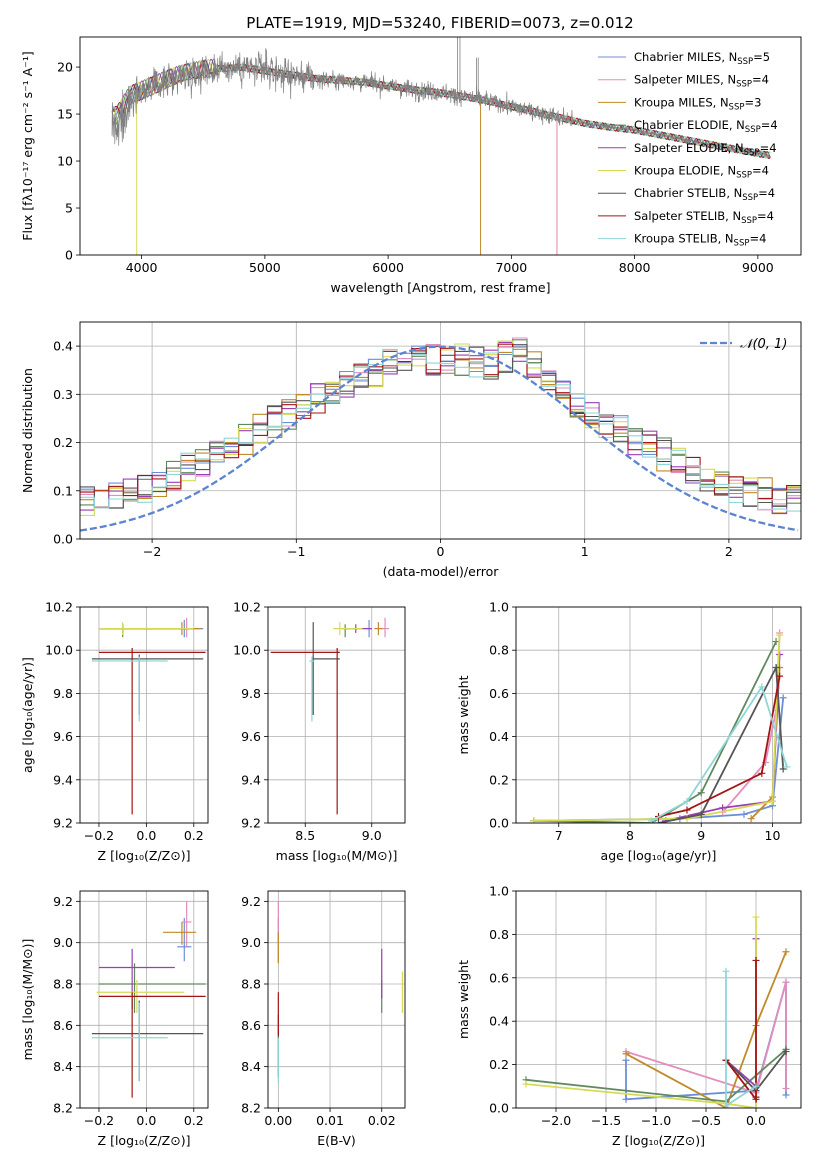 The height and width of the screenshot is (1170, 819). What do you see at coordinates (247, 650) in the screenshot?
I see `y-tick-label: 10.0` at bounding box center [247, 650].